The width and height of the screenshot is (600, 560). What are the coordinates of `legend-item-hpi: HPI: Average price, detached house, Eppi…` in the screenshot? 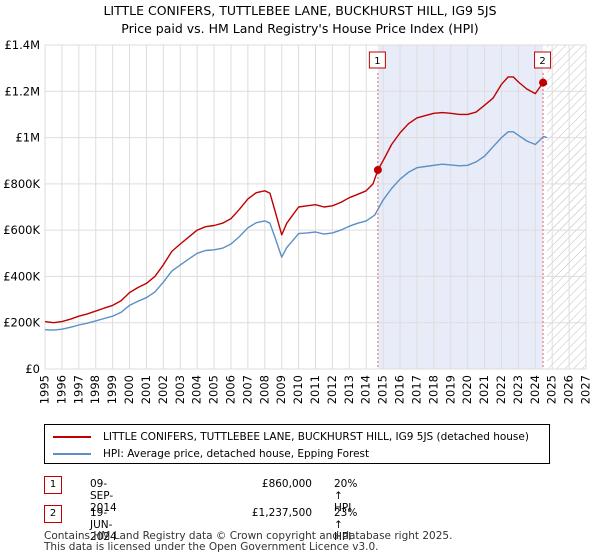 It's located at (211, 454).